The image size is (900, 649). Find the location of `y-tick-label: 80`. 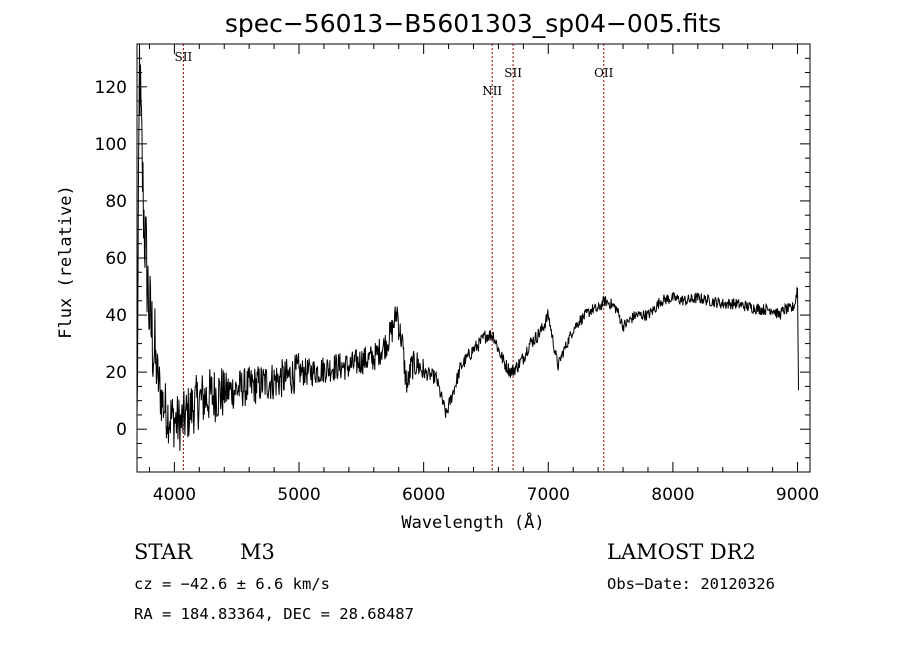

y-tick-label: 80 is located at coordinates (116, 202).